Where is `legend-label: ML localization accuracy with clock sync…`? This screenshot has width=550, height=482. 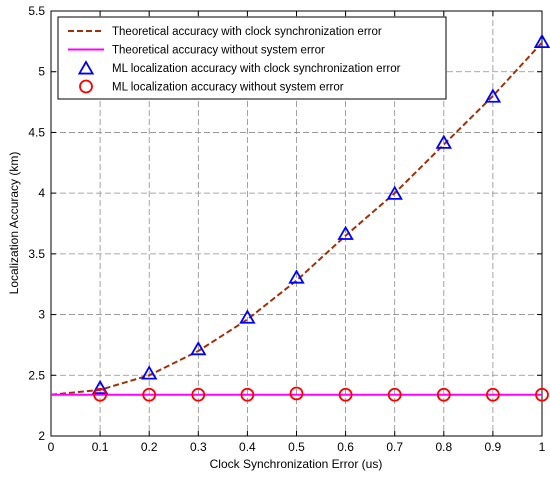
legend-label: ML localization accuracy with clock sync… is located at coordinates (256, 69).